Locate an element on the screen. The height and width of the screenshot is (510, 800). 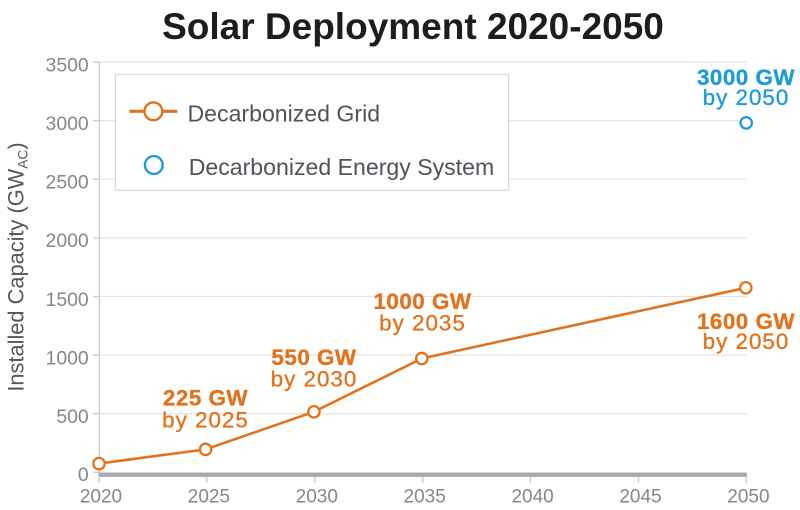
svg-text: 1600 GW is located at coordinates (746, 321).